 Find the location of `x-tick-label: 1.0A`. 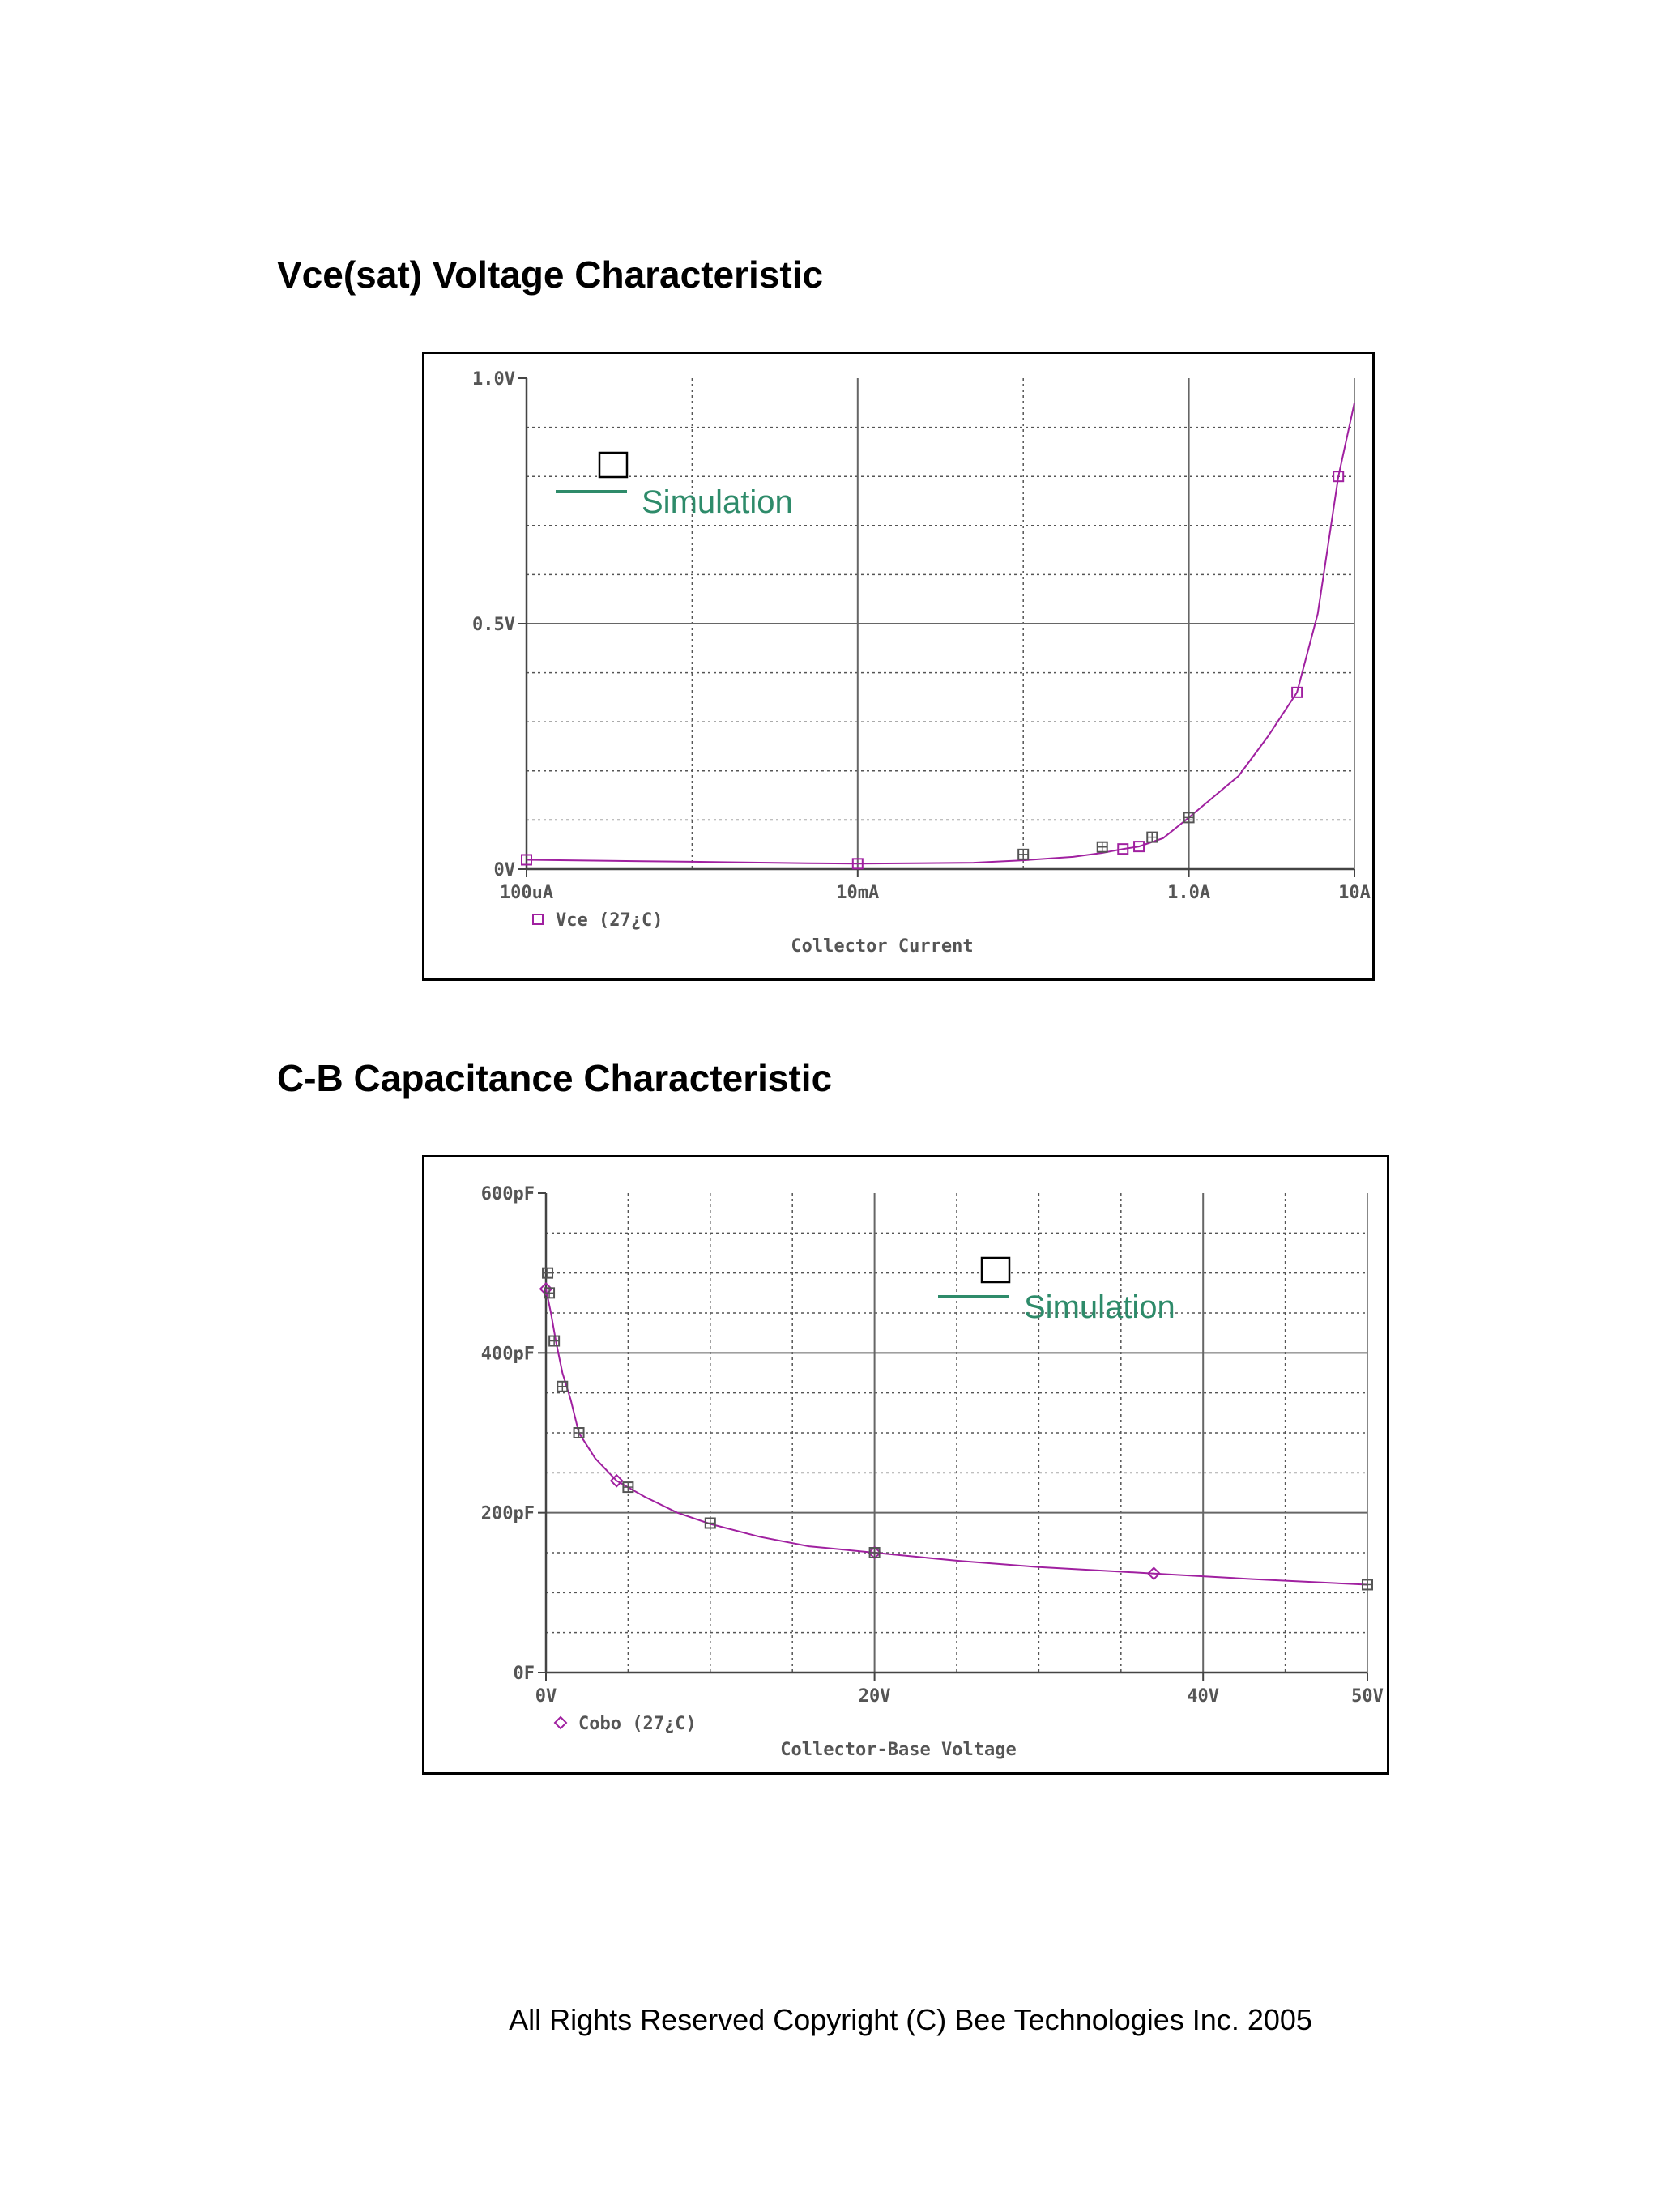

x-tick-label: 1.0A is located at coordinates (1188, 893).